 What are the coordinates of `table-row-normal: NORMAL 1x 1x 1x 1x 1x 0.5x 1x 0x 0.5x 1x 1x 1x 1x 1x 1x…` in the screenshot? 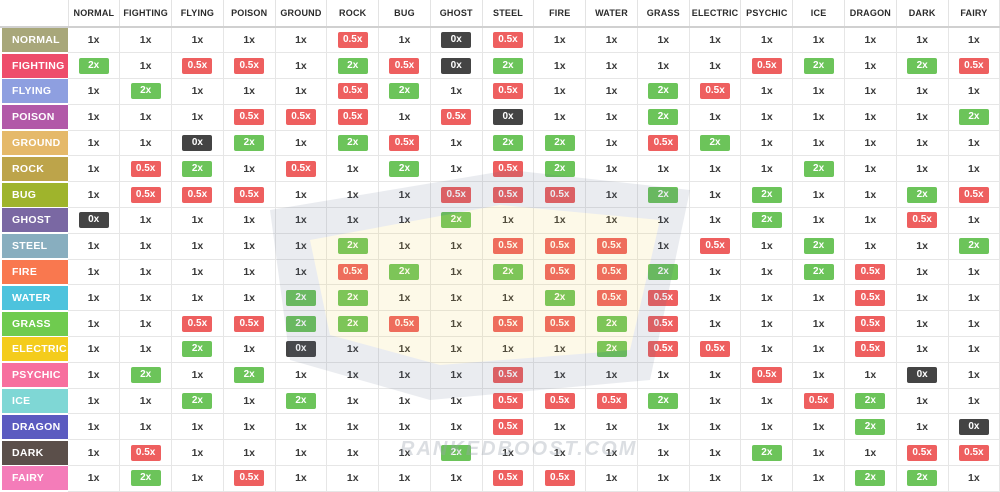 It's located at (500, 40).